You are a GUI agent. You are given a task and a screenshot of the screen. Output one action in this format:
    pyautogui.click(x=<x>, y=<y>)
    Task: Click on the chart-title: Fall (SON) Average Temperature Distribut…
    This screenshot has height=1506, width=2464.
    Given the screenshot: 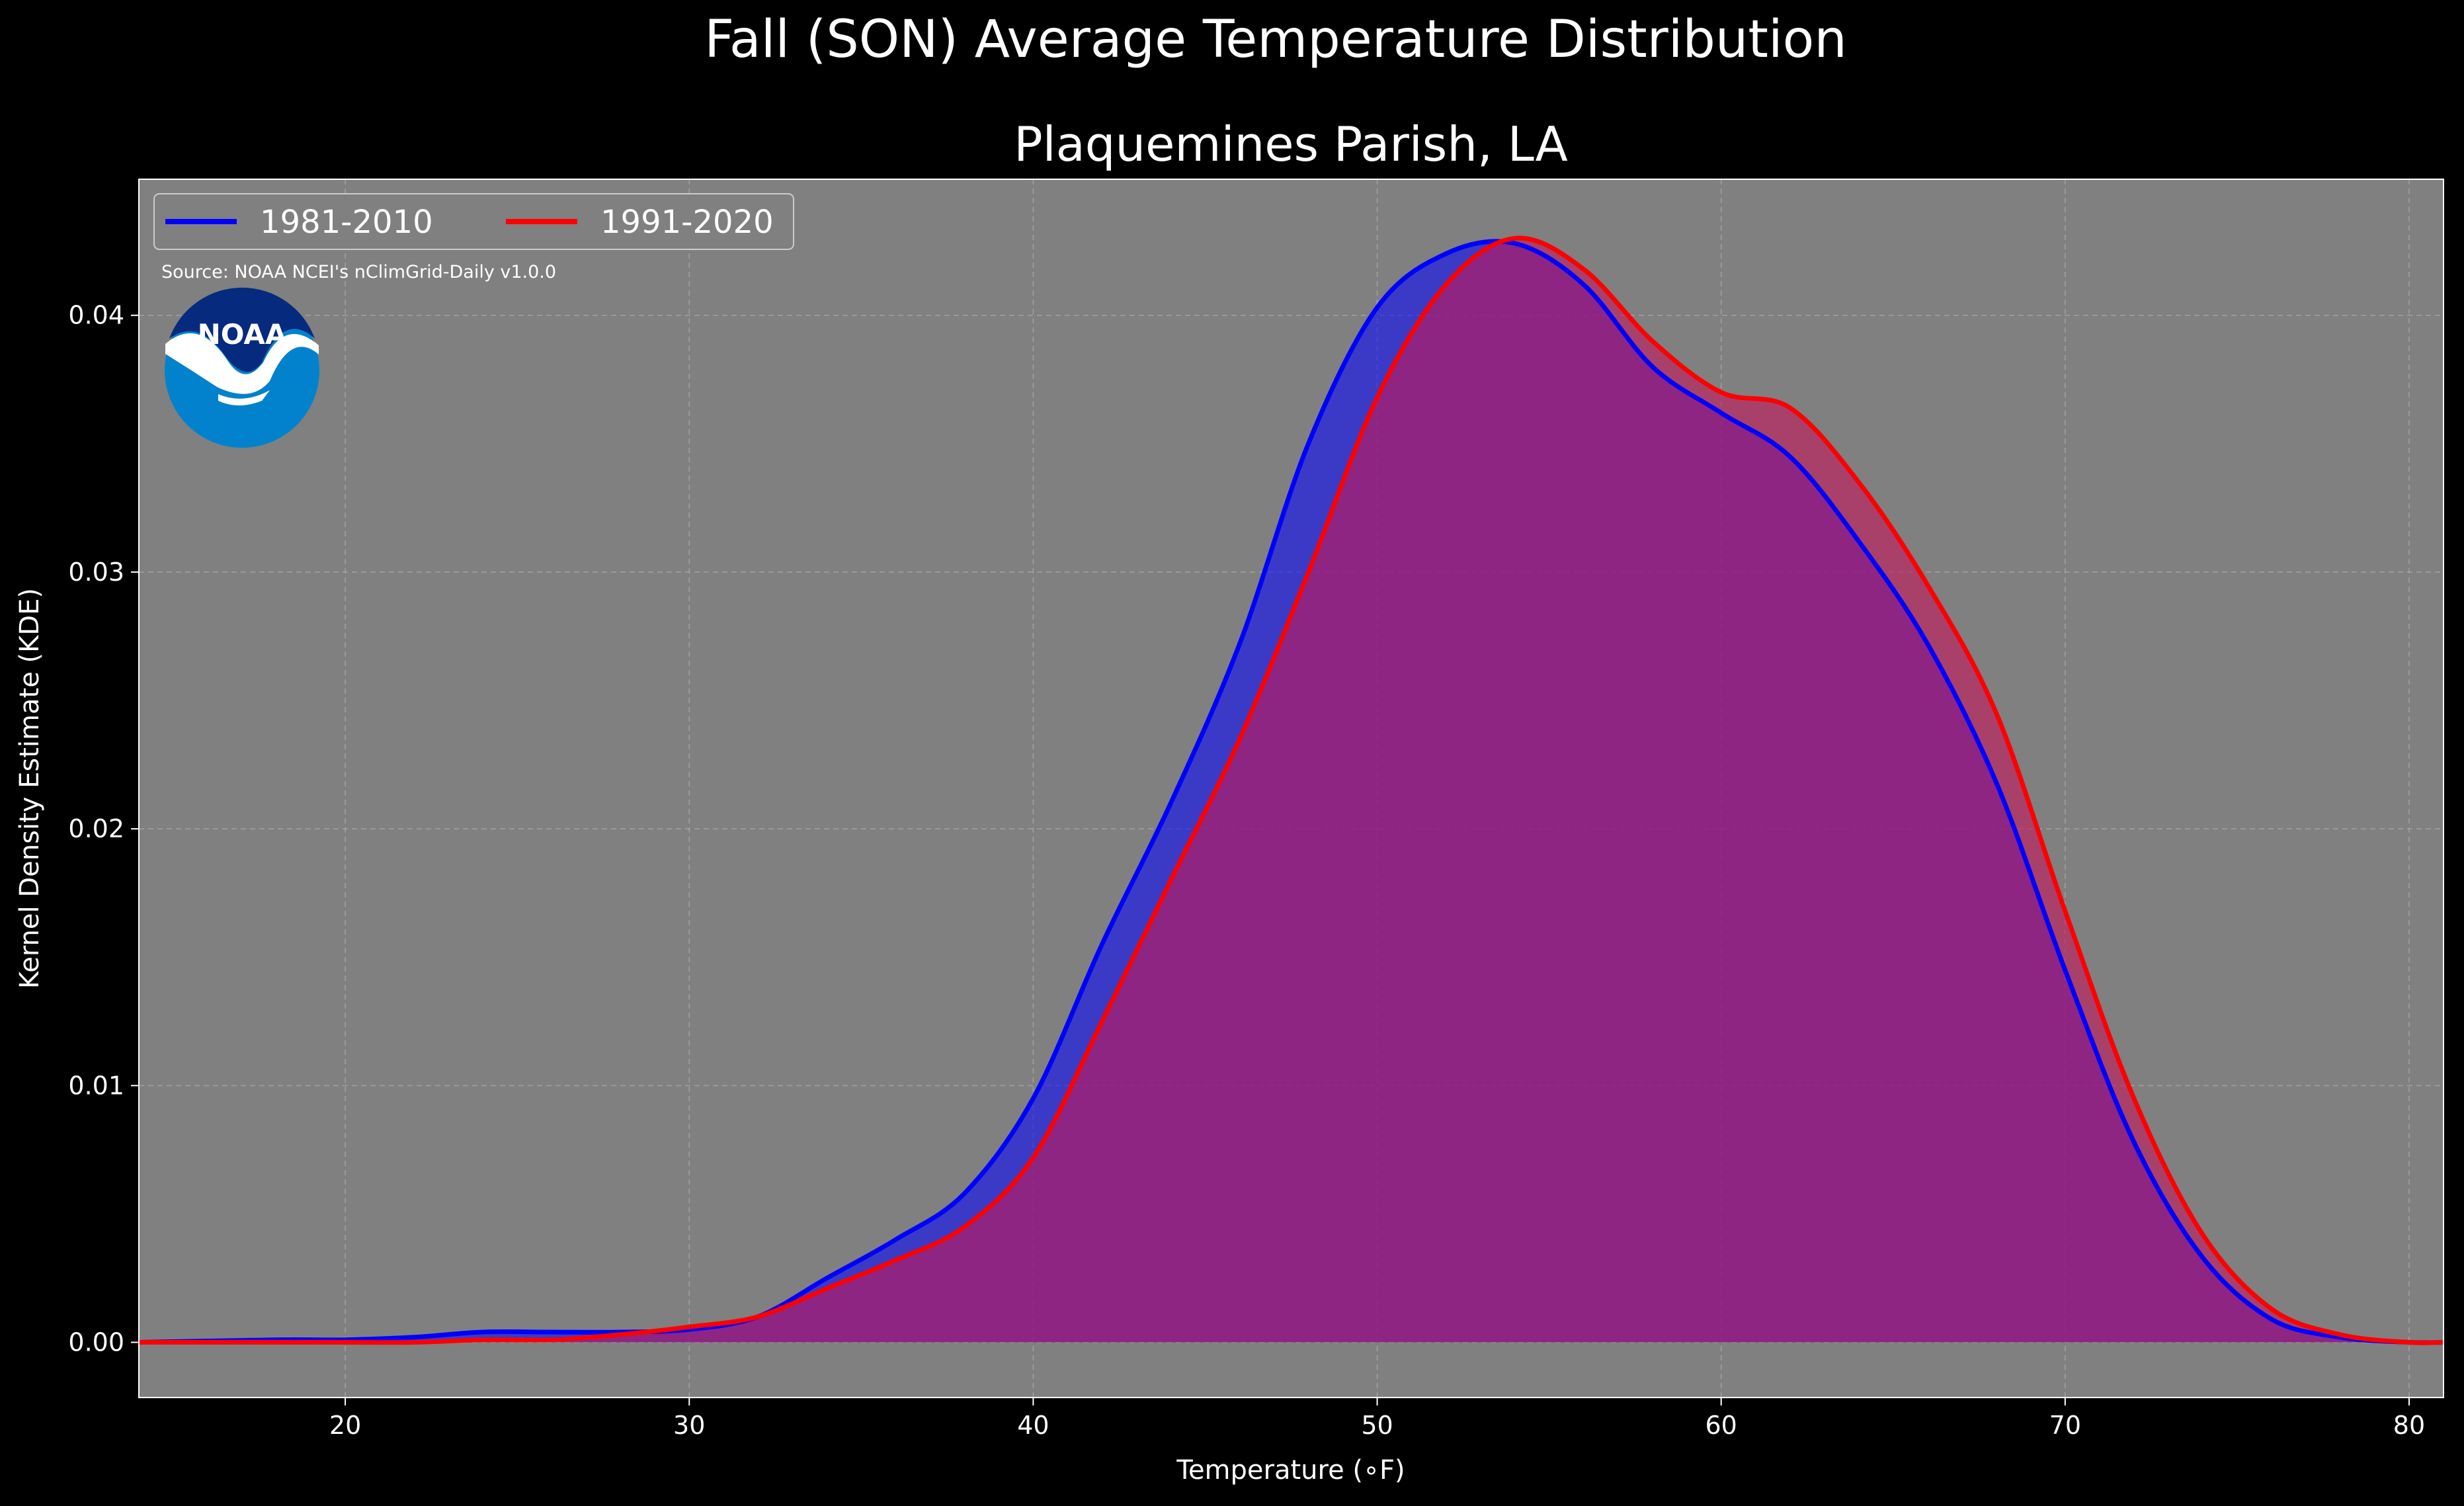 What is the action you would take?
    pyautogui.click(x=1275, y=40)
    